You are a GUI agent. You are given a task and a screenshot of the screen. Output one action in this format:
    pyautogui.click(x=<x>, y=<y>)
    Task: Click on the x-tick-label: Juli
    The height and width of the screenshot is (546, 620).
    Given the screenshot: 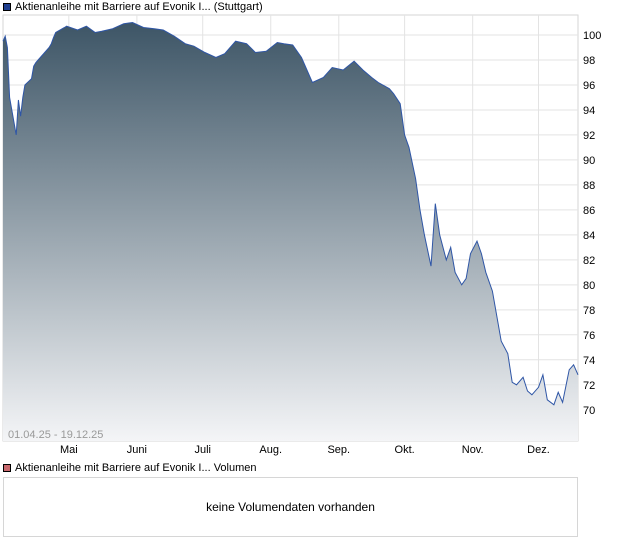 What is the action you would take?
    pyautogui.click(x=202, y=450)
    